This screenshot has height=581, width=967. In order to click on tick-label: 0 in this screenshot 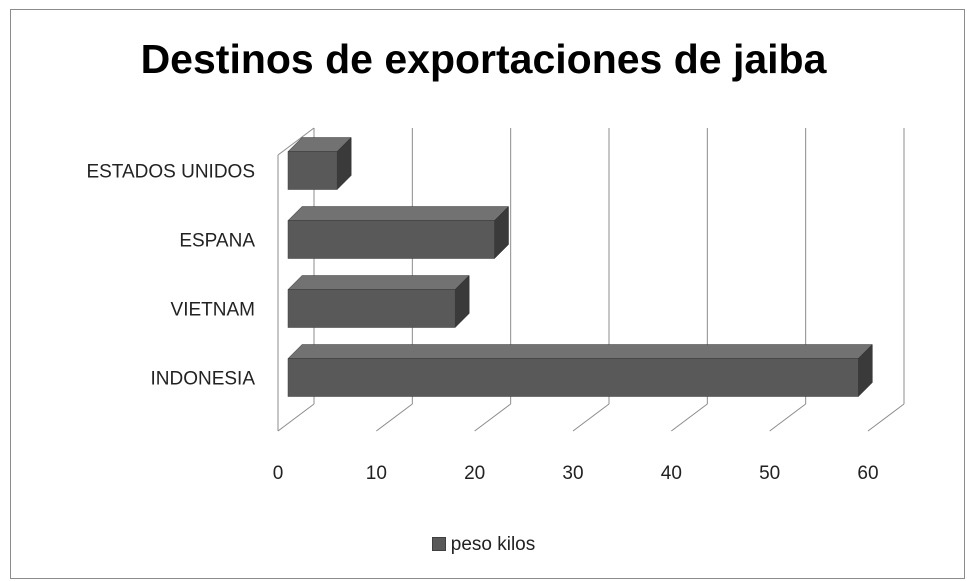, I will do `click(278, 473)`.